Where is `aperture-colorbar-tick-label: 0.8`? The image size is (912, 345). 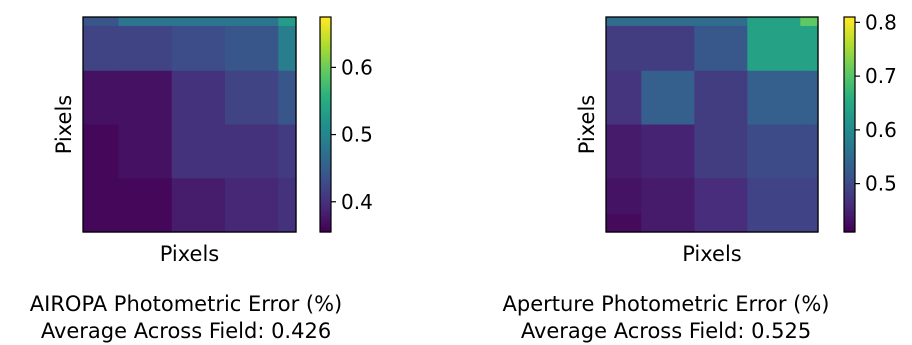
aperture-colorbar-tick-label: 0.8 is located at coordinates (881, 22).